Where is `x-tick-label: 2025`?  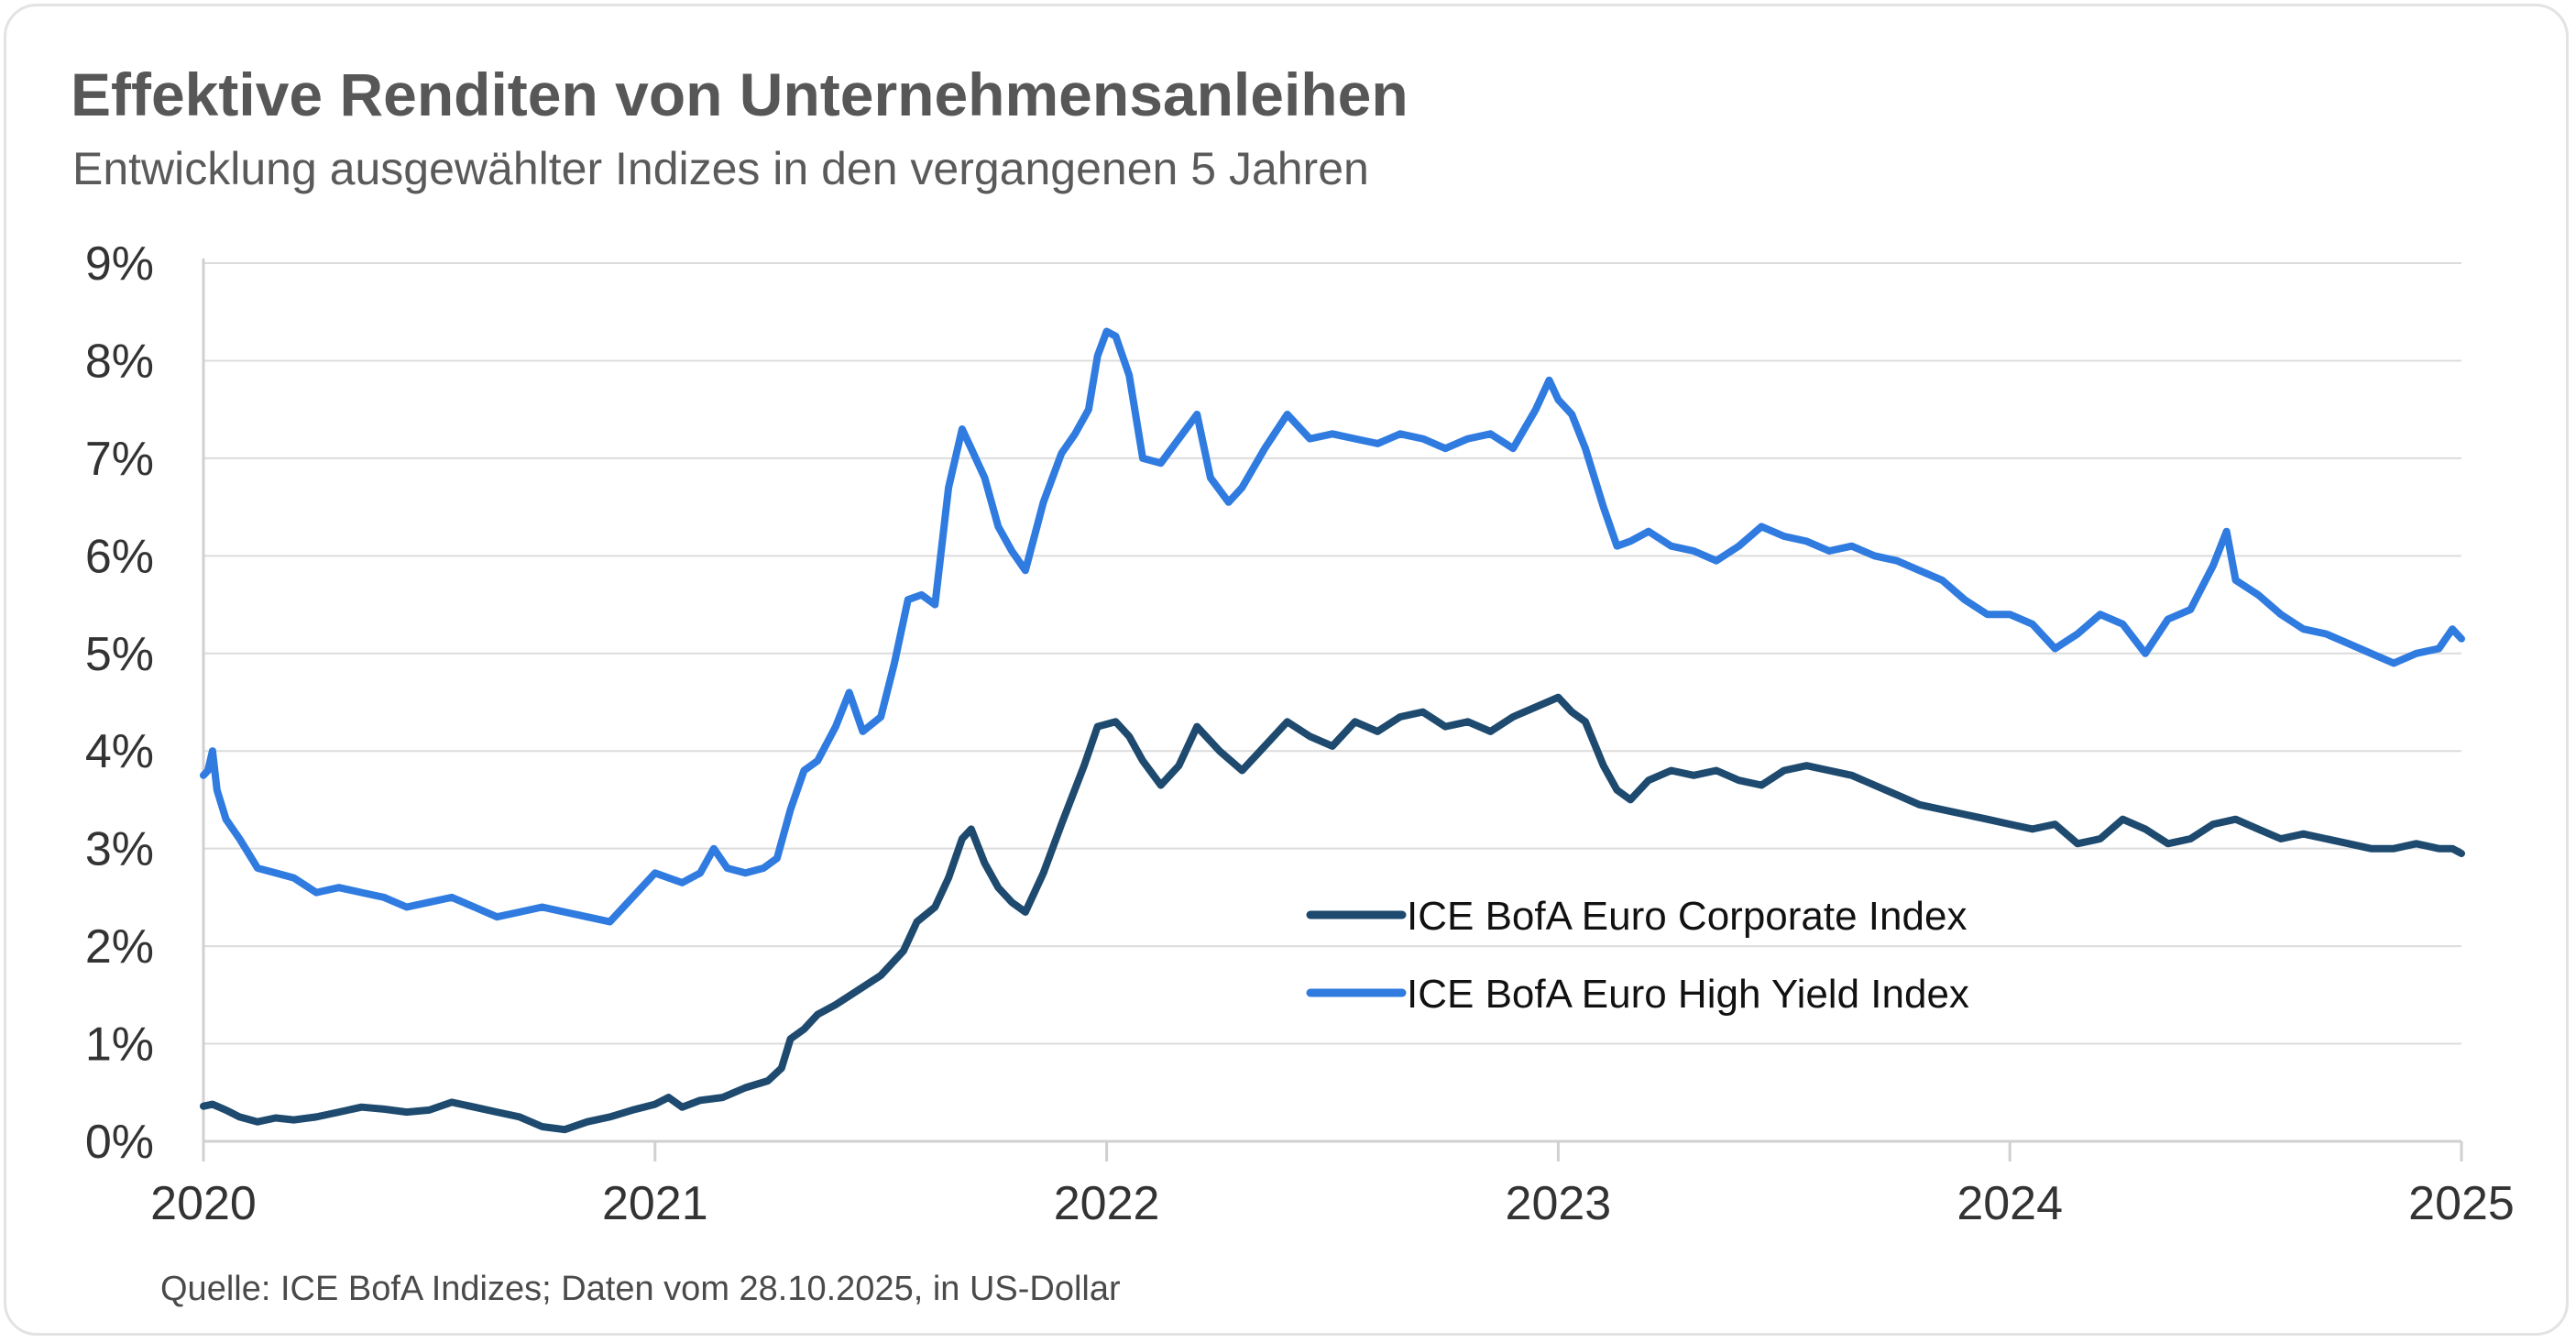 x-tick-label: 2025 is located at coordinates (2461, 1203).